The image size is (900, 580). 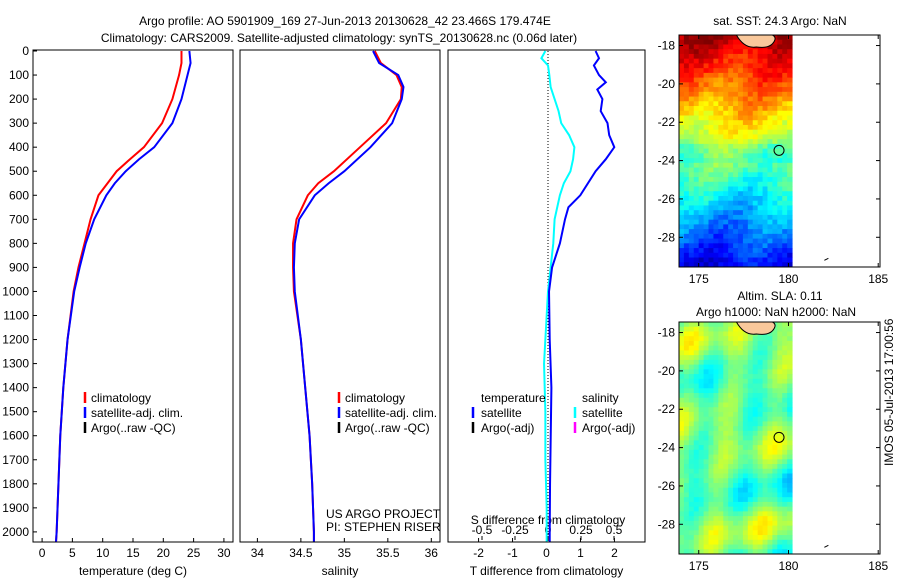 What do you see at coordinates (224, 553) in the screenshot?
I see `x-tick-label: 30` at bounding box center [224, 553].